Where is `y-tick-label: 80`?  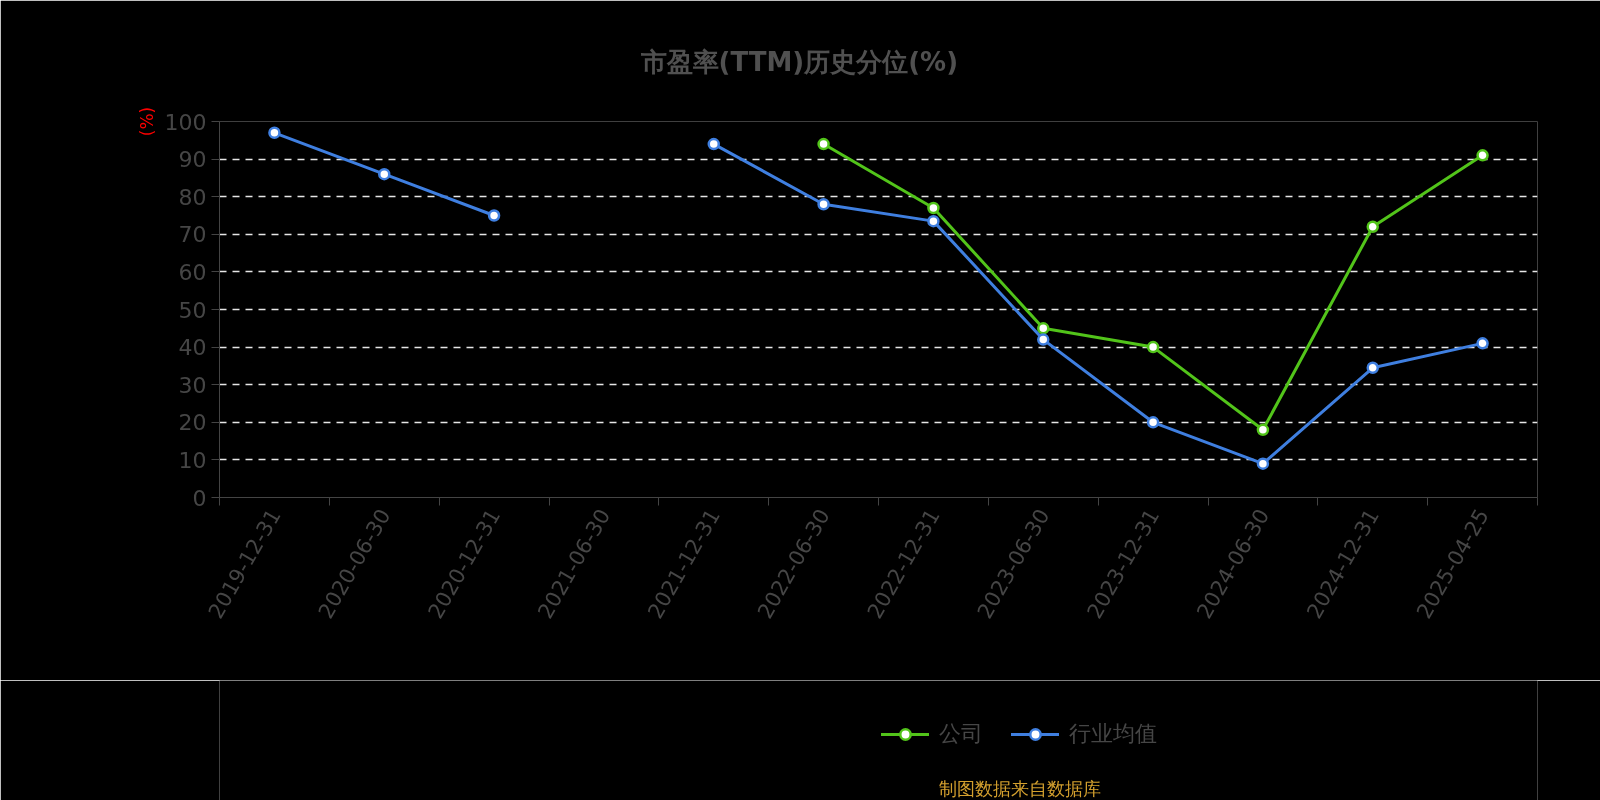
y-tick-label: 80 is located at coordinates (192, 197).